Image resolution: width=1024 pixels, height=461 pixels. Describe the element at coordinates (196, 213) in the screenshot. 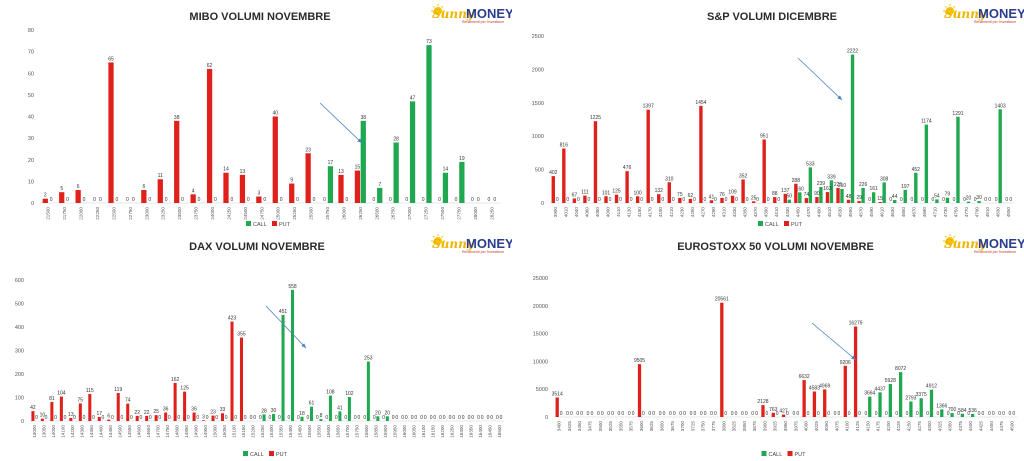

I see `x-tick-label: 23750` at that location.